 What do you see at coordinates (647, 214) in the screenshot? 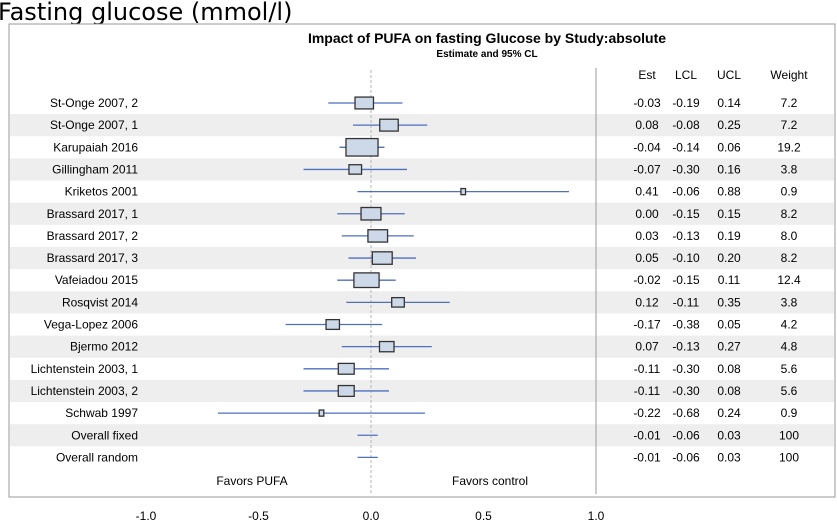
I see `est-value: 0.00` at bounding box center [647, 214].